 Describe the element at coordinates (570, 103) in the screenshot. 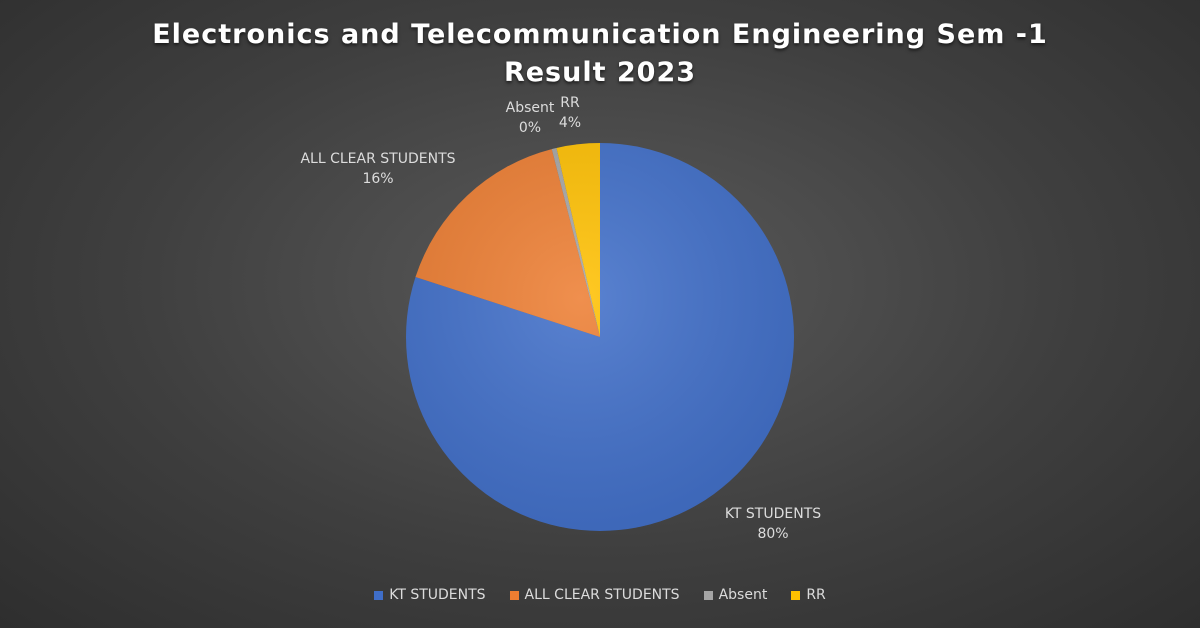

I see `data-label-name: RR` at that location.